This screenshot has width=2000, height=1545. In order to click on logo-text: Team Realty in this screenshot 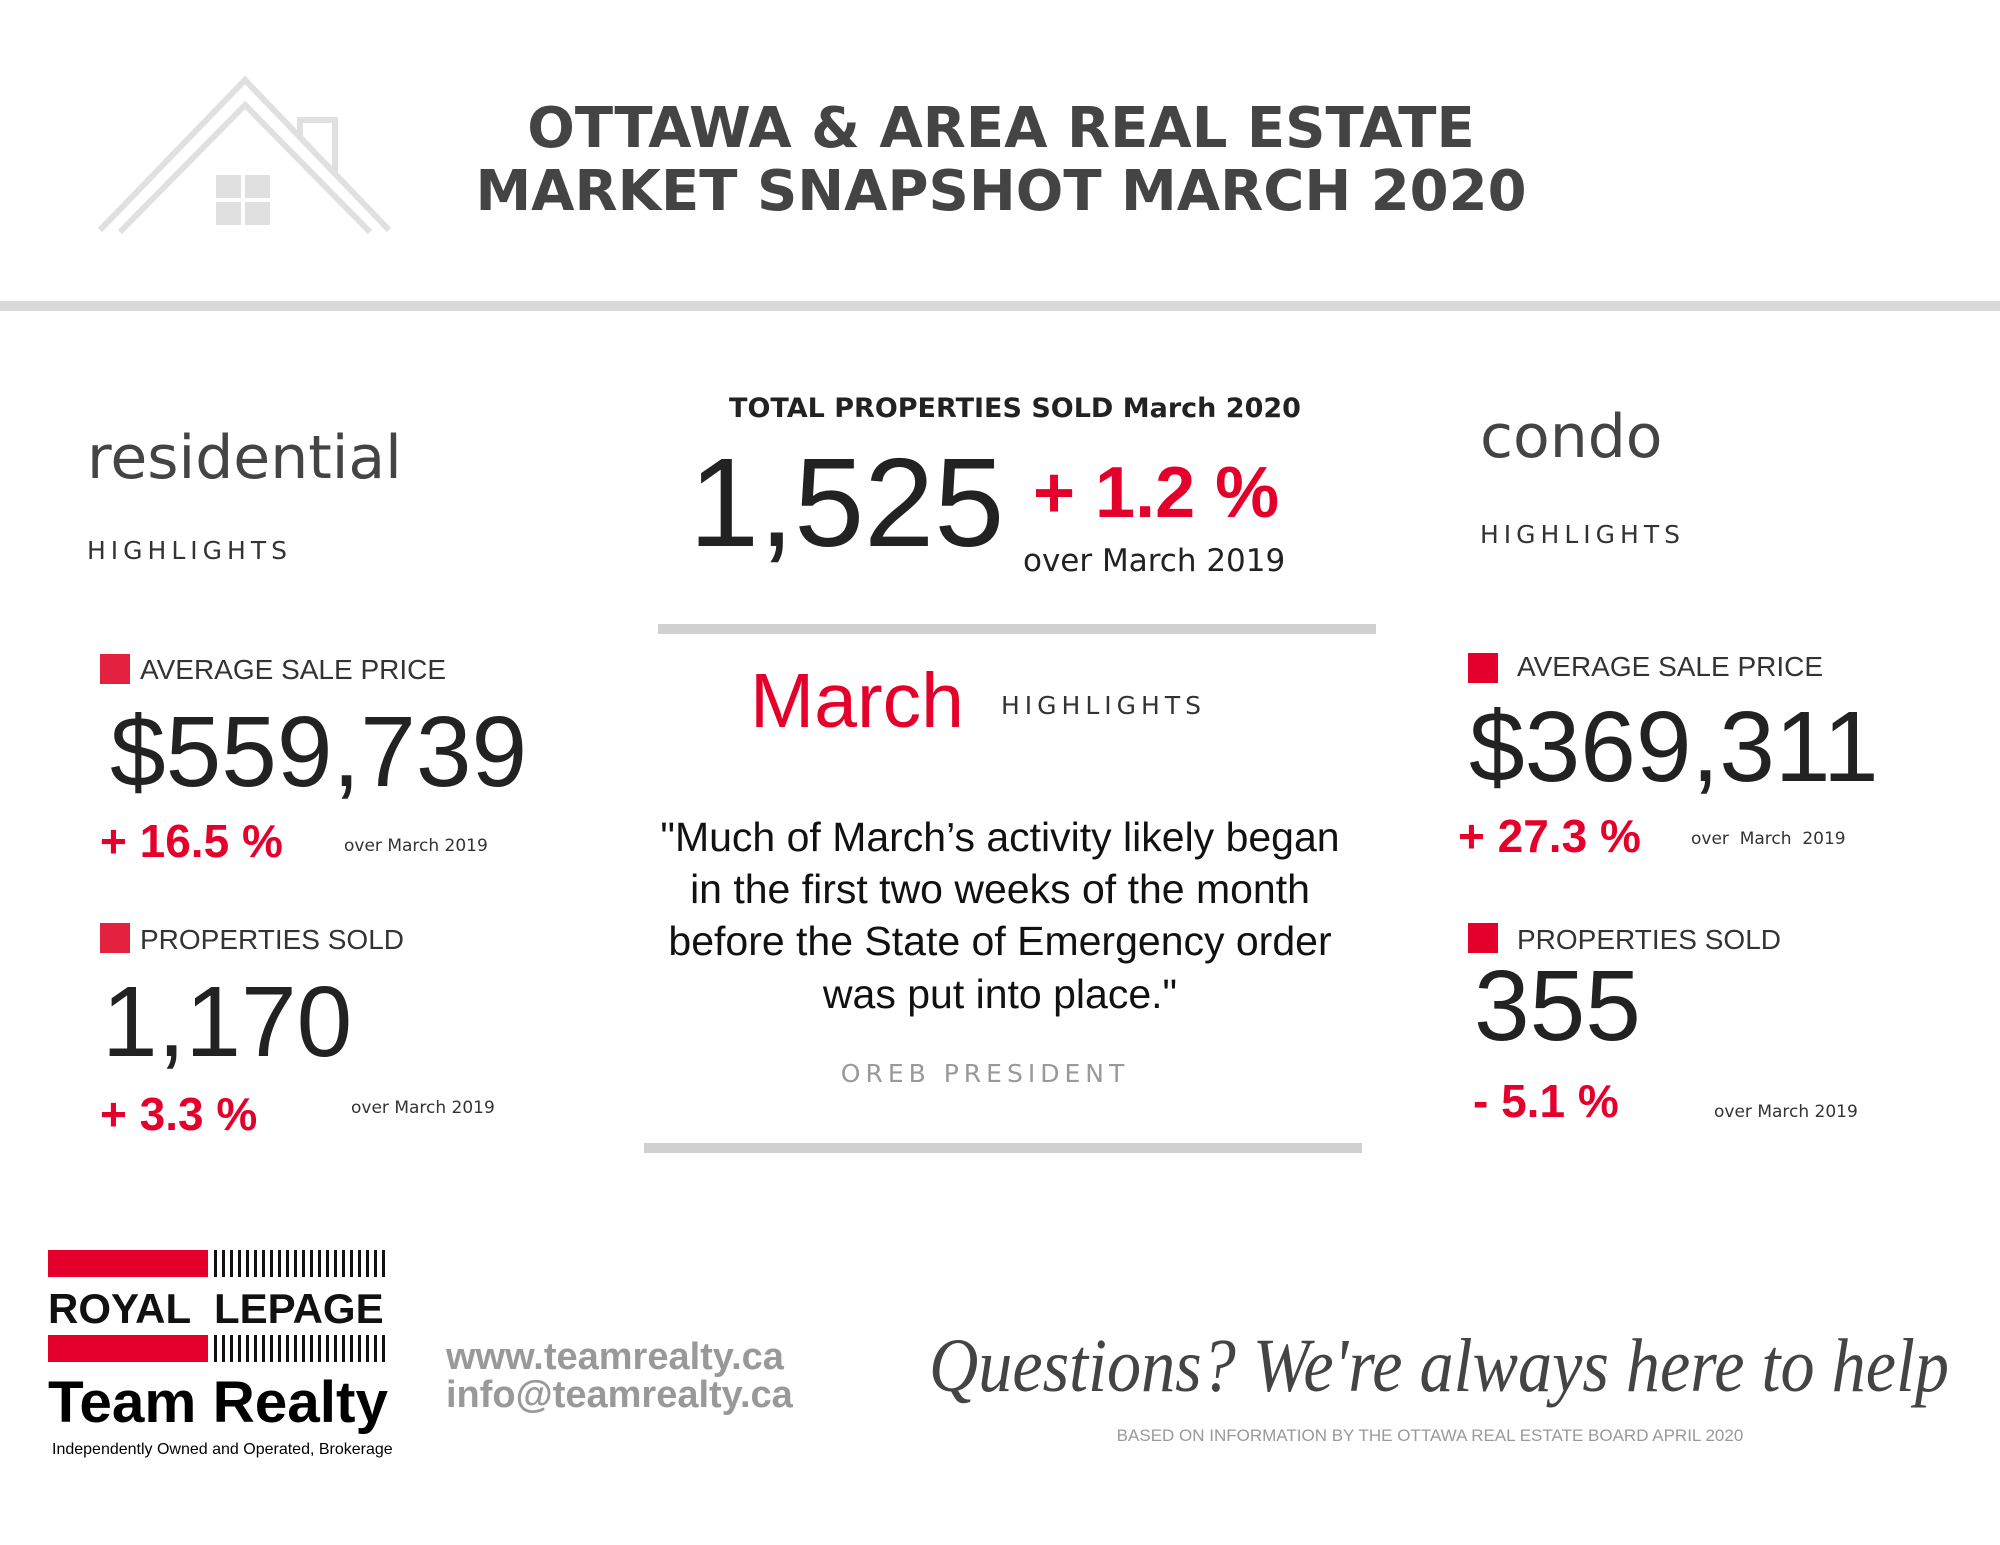, I will do `click(218, 1402)`.